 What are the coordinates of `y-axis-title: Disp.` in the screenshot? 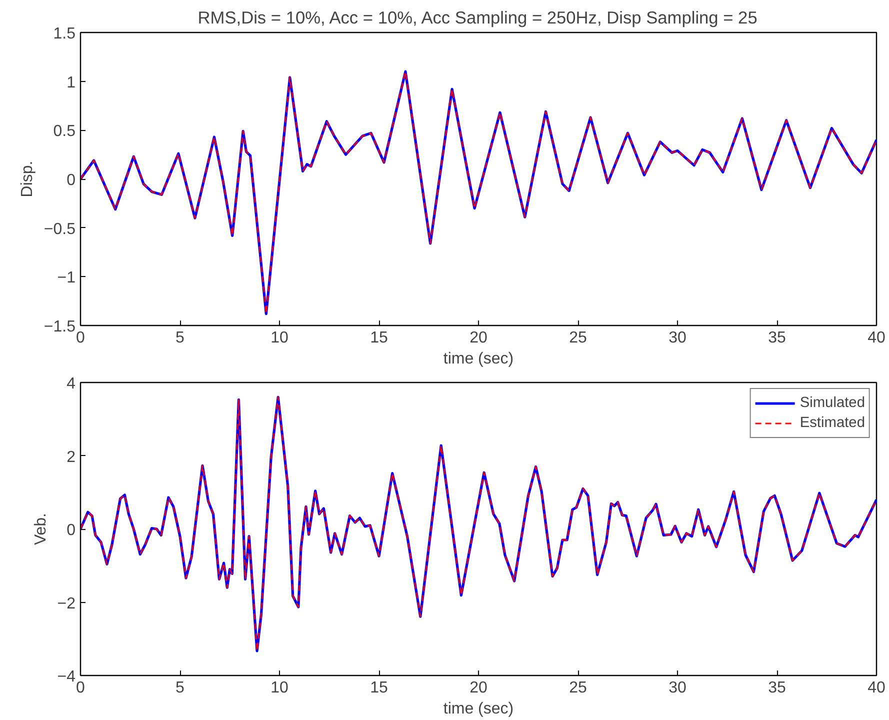 It's located at (27, 179).